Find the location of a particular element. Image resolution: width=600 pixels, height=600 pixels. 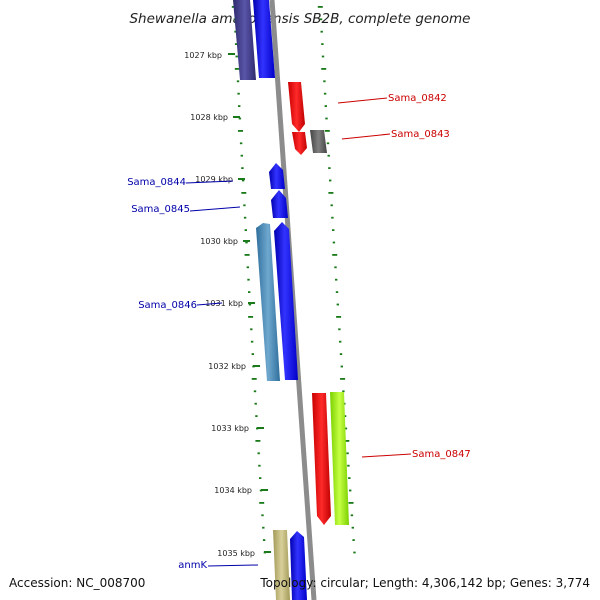

tick-label: 1032 kbp is located at coordinates (227, 366).